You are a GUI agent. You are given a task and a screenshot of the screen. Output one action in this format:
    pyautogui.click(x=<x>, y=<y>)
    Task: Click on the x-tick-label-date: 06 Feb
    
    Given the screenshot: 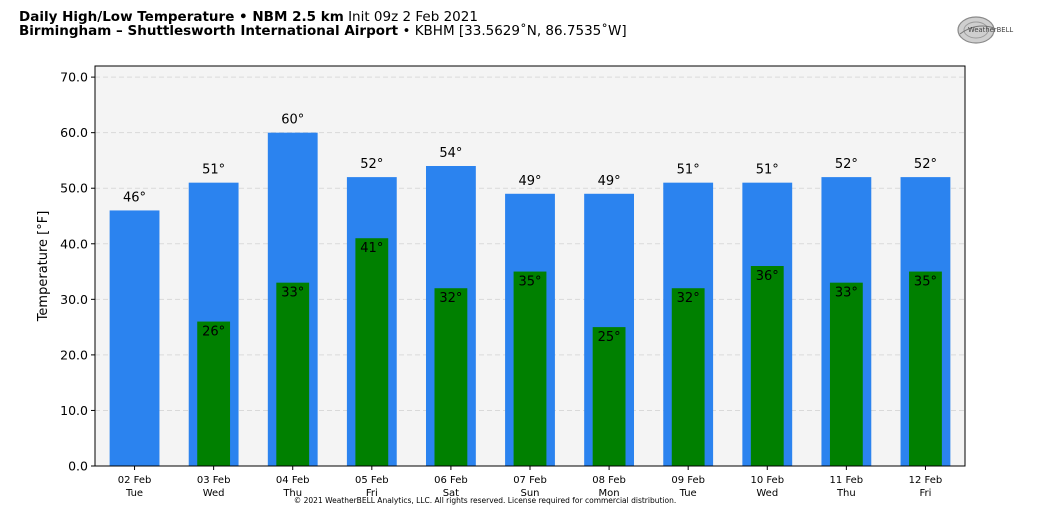 What is the action you would take?
    pyautogui.click(x=451, y=480)
    